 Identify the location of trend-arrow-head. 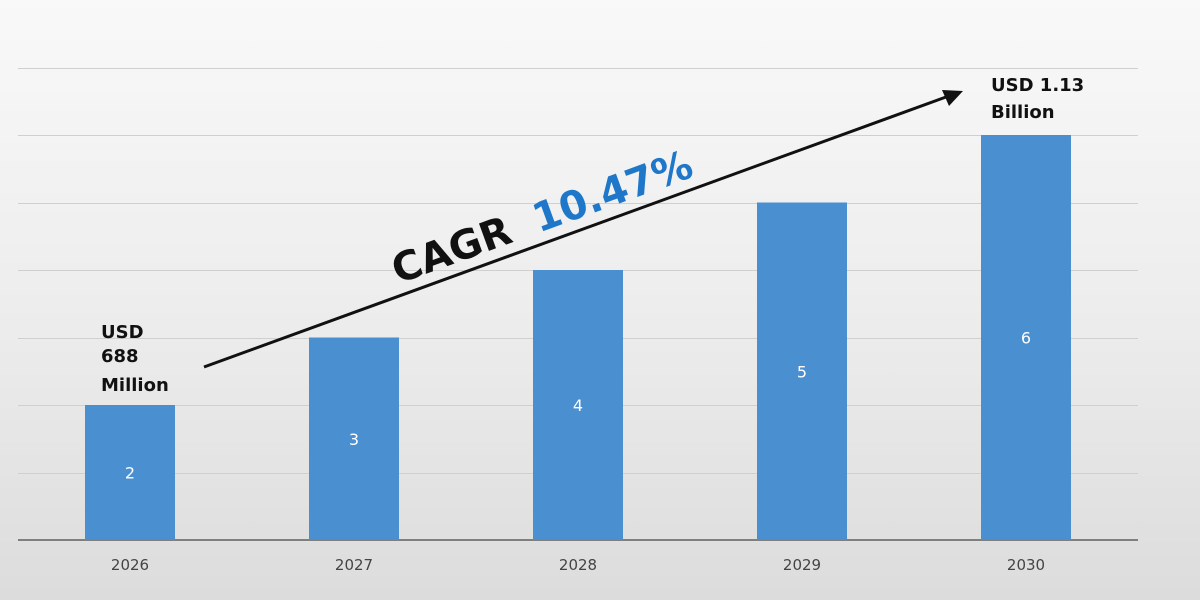
(952, 98).